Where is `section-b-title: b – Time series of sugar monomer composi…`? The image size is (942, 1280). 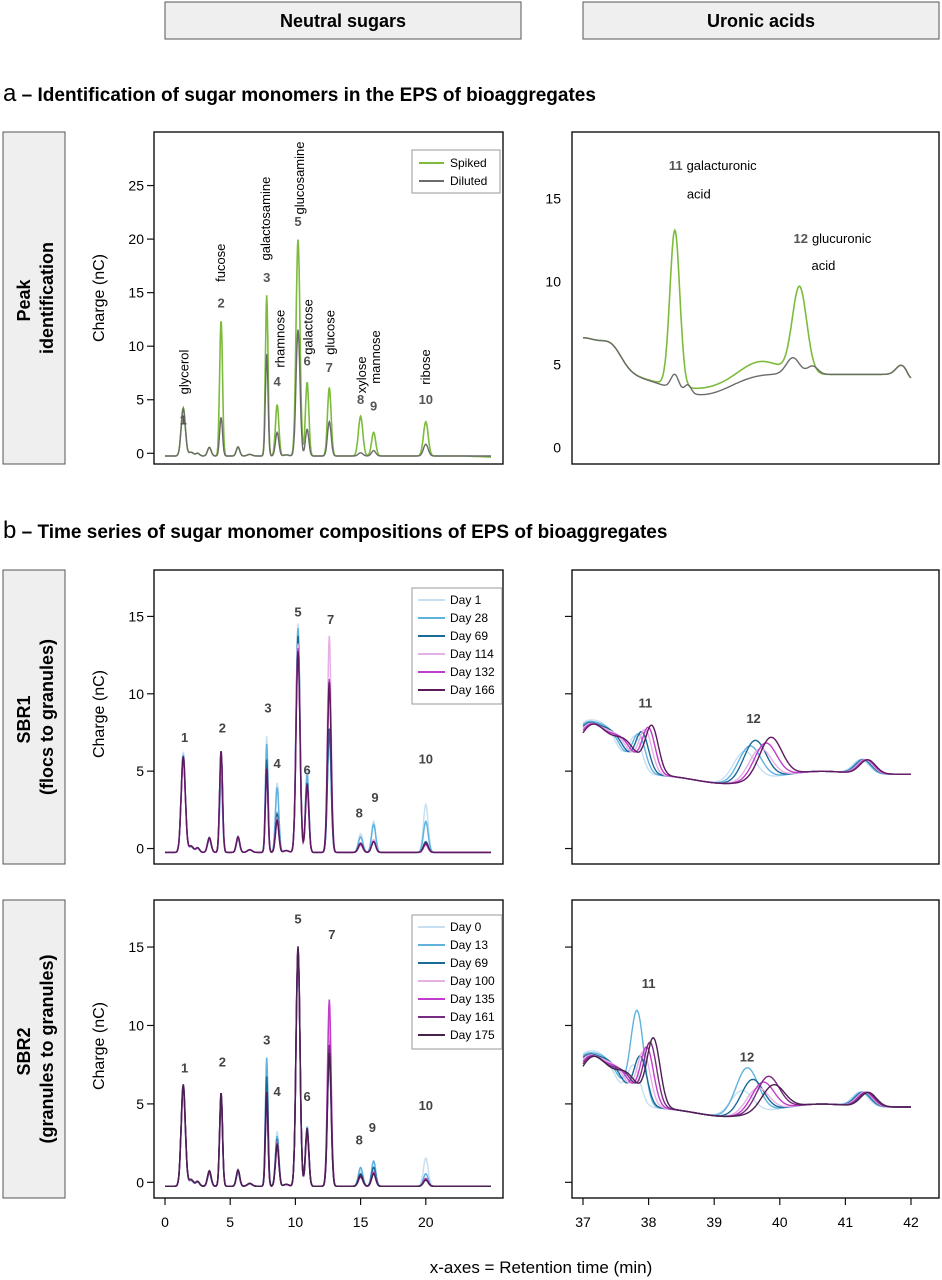 section-b-title: b – Time series of sugar monomer composi… is located at coordinates (335, 530).